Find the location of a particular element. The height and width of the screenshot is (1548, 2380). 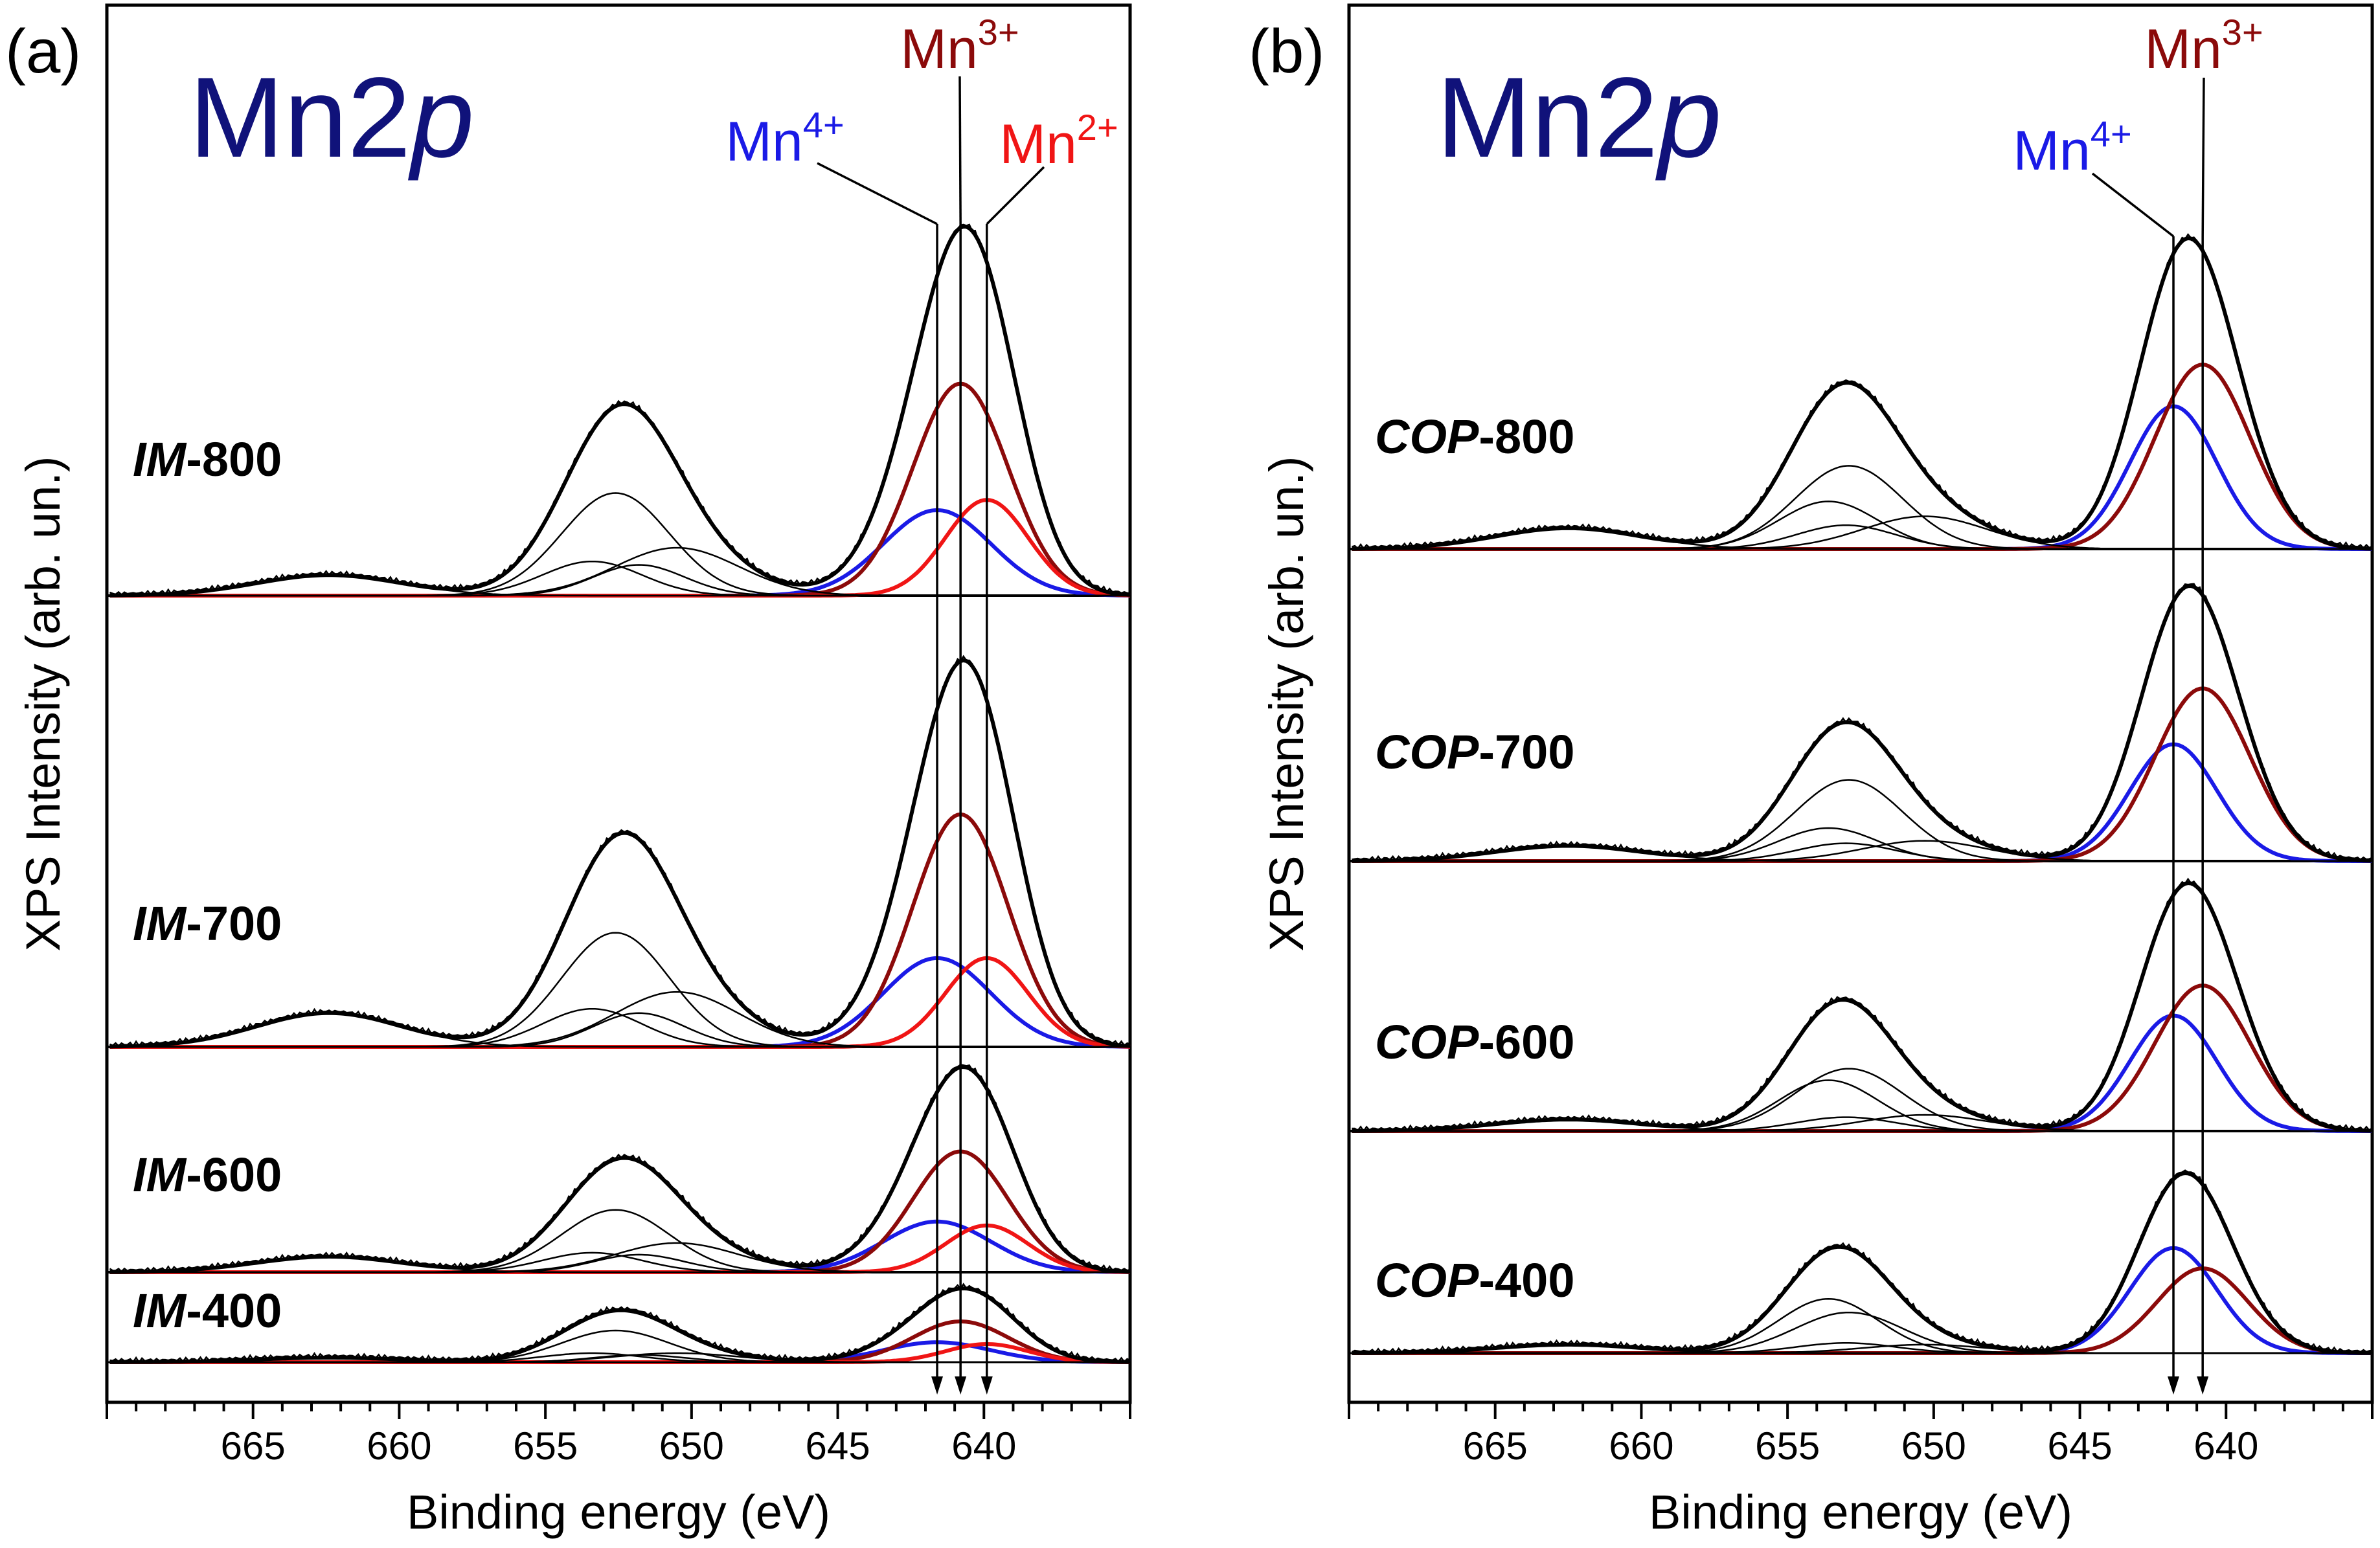

spectrum-im-600: IM-600 is located at coordinates (619, 1169).